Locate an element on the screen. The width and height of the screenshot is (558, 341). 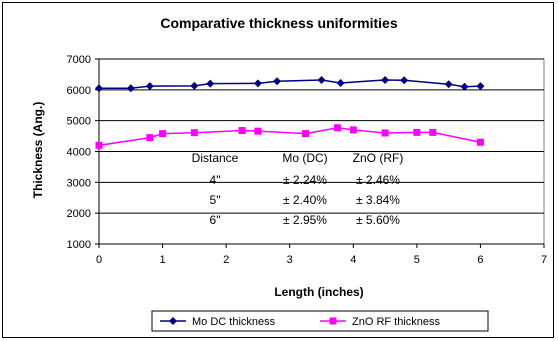
table-cell-2-2: ± 5.60% is located at coordinates (378, 220).